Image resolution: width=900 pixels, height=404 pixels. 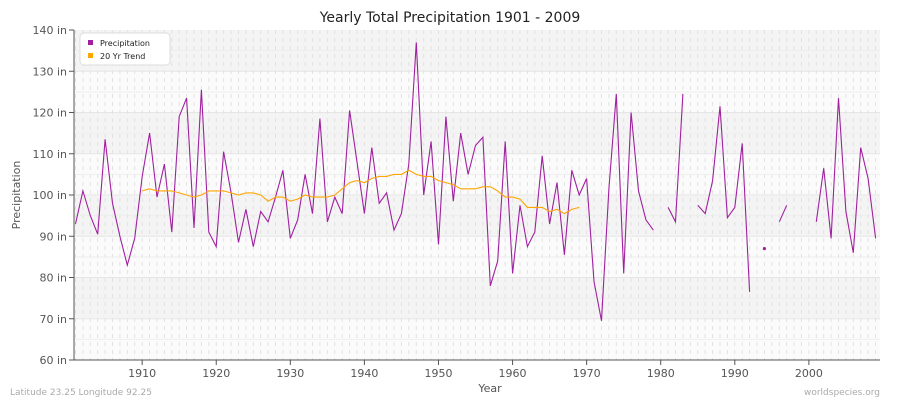 I want to click on y-tick-label: 80 in, so click(x=53, y=278).